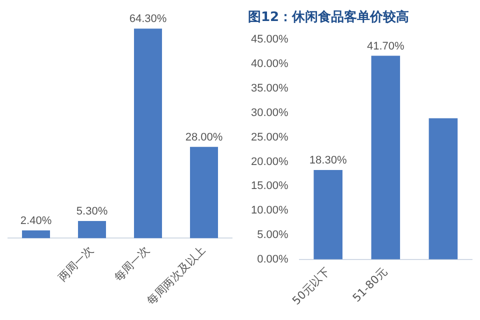 This screenshot has height=320, width=480. I want to click on data-label: 5.30%, so click(92, 211).